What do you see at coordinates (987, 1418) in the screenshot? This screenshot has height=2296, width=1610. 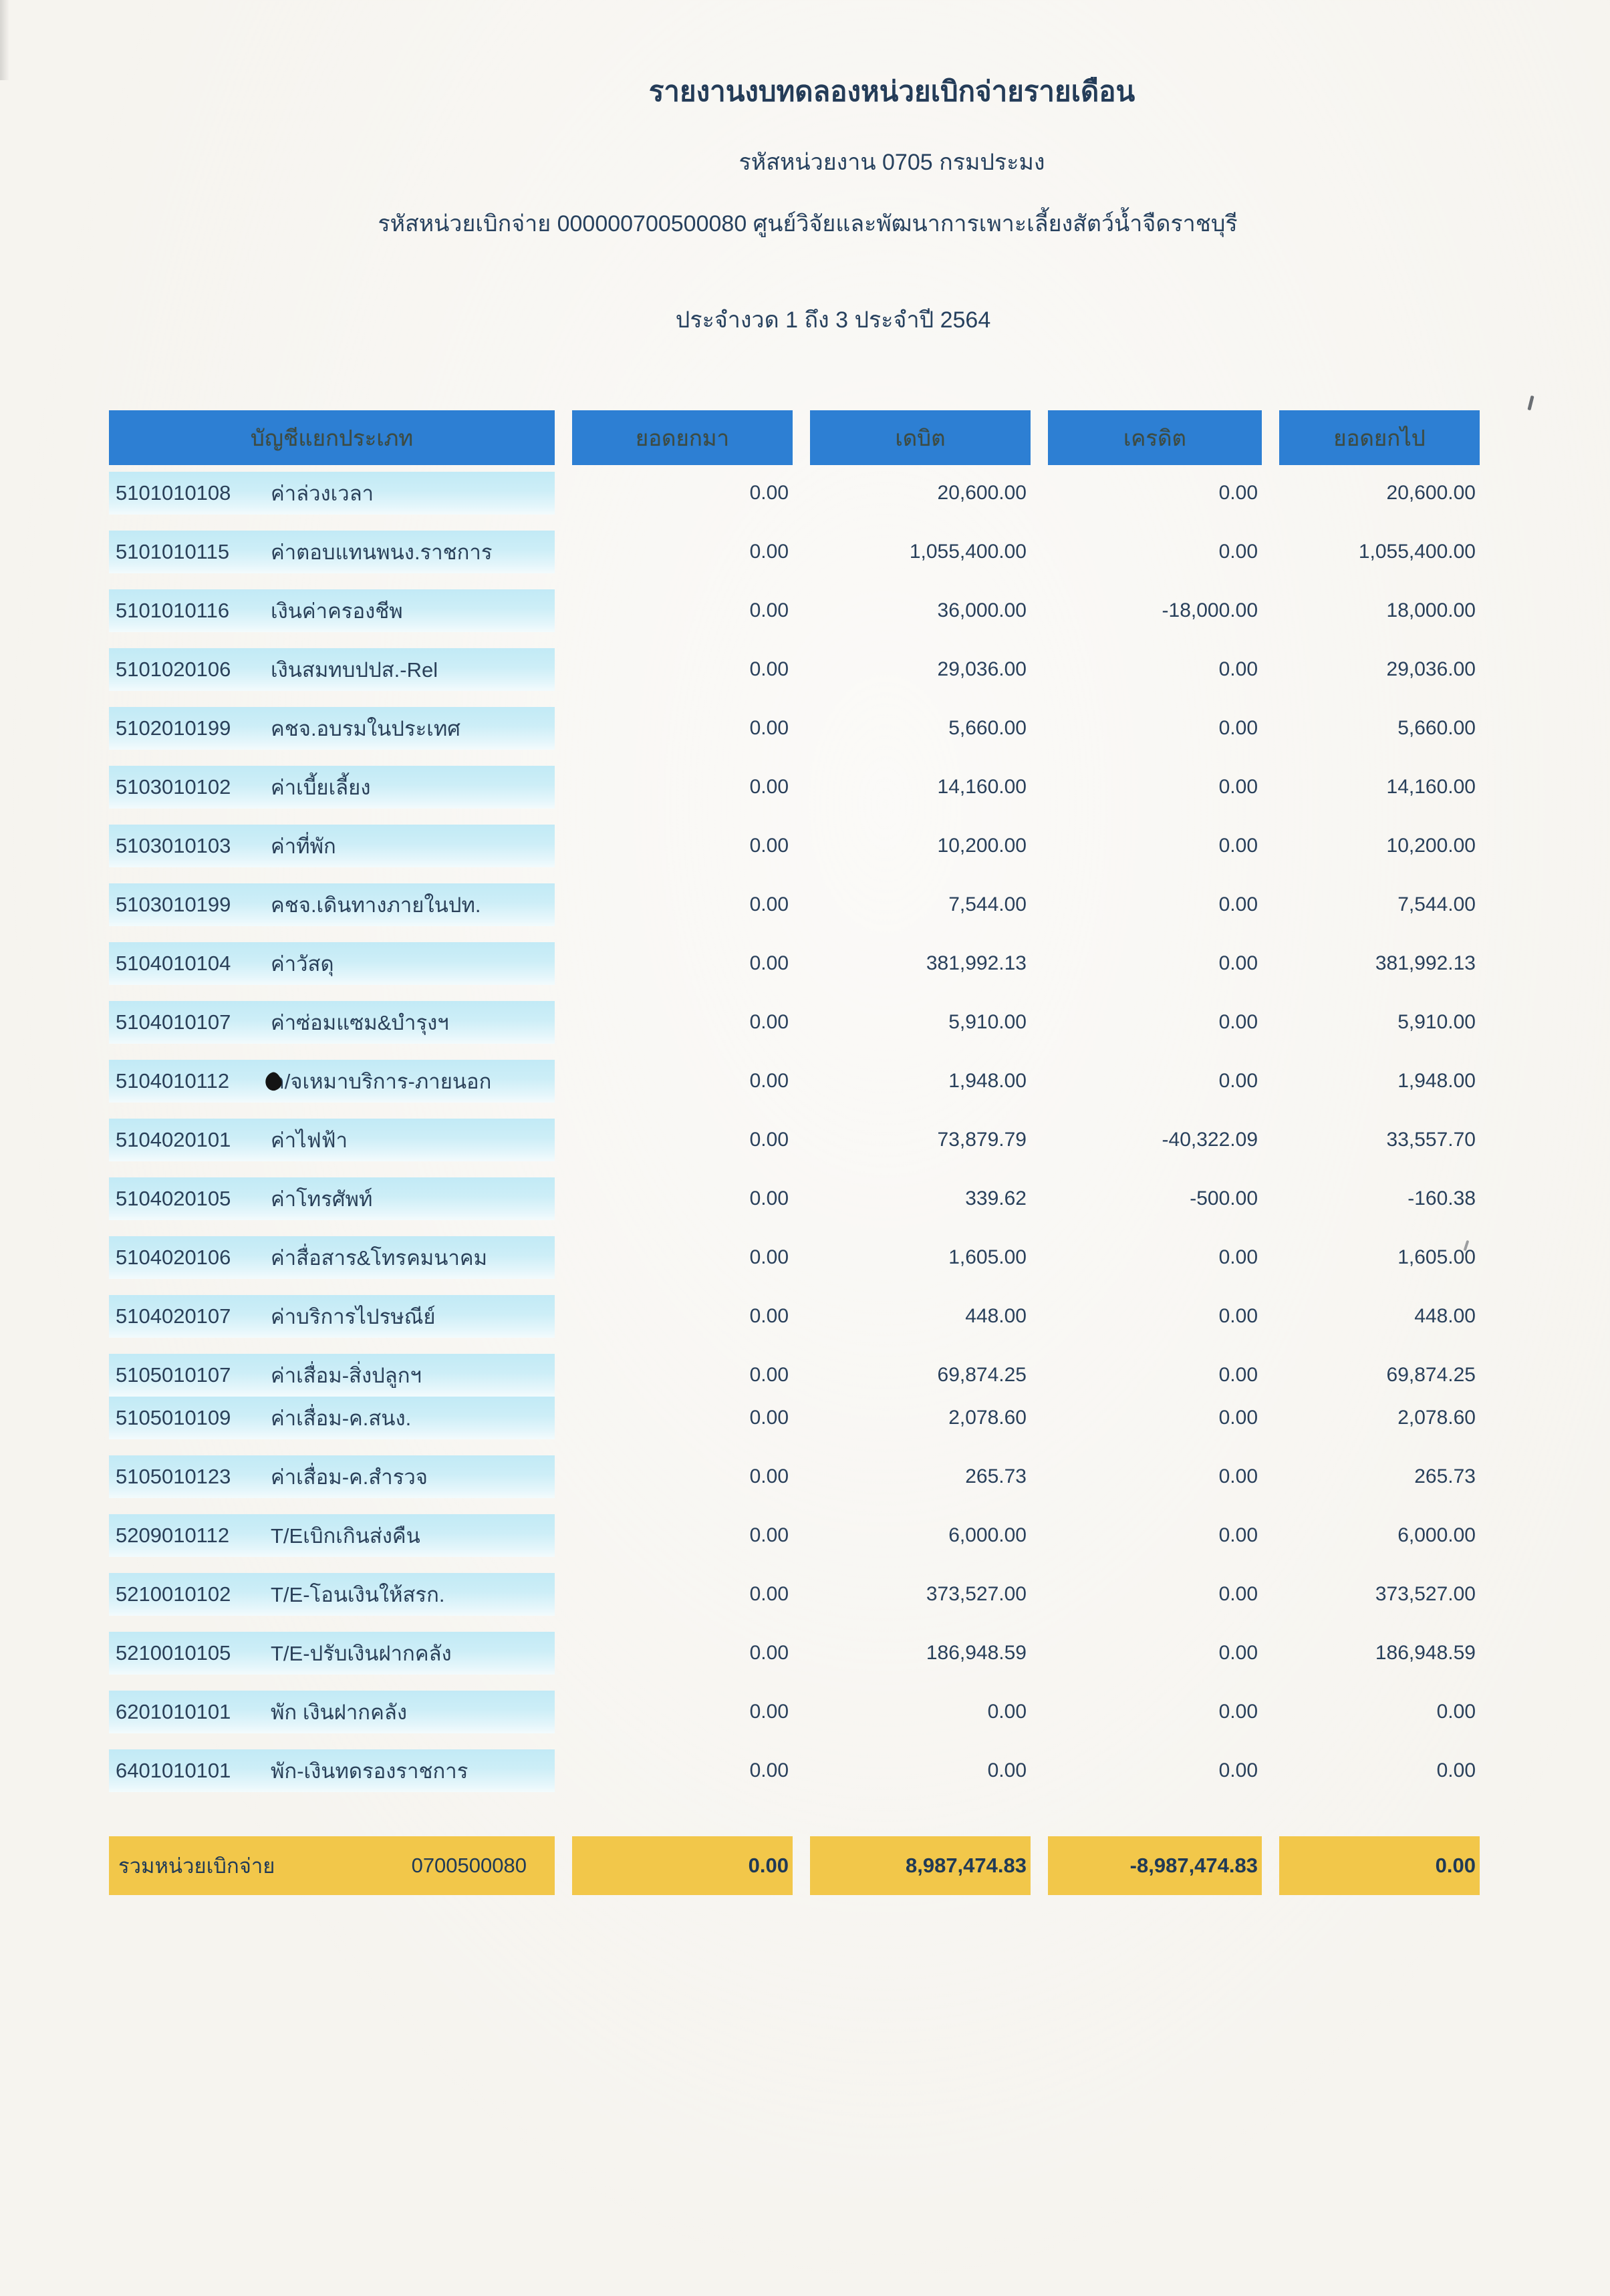 I see `debit-value: 2,078.60` at bounding box center [987, 1418].